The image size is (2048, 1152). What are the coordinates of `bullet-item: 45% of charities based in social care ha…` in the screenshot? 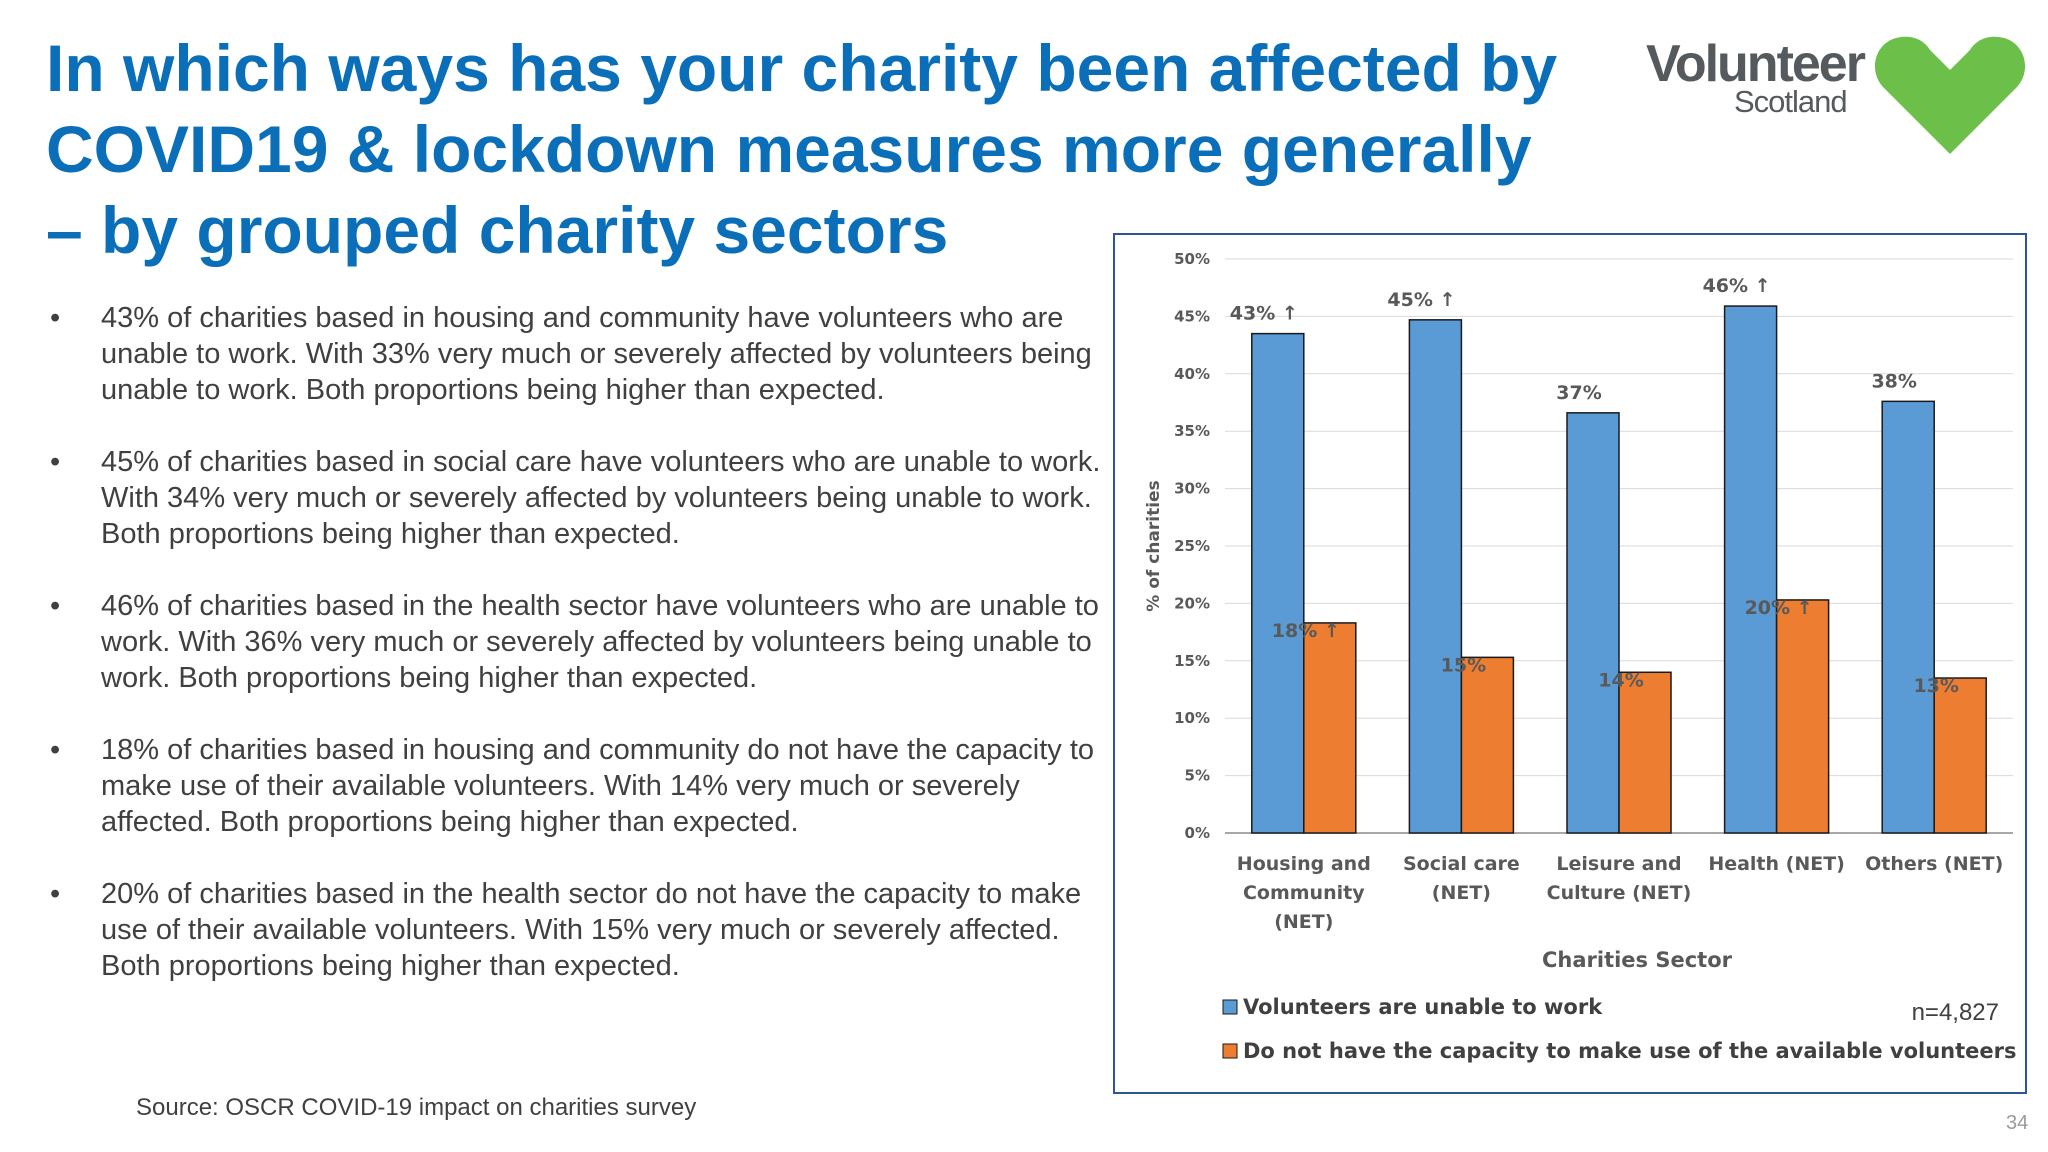 It's located at (574, 498).